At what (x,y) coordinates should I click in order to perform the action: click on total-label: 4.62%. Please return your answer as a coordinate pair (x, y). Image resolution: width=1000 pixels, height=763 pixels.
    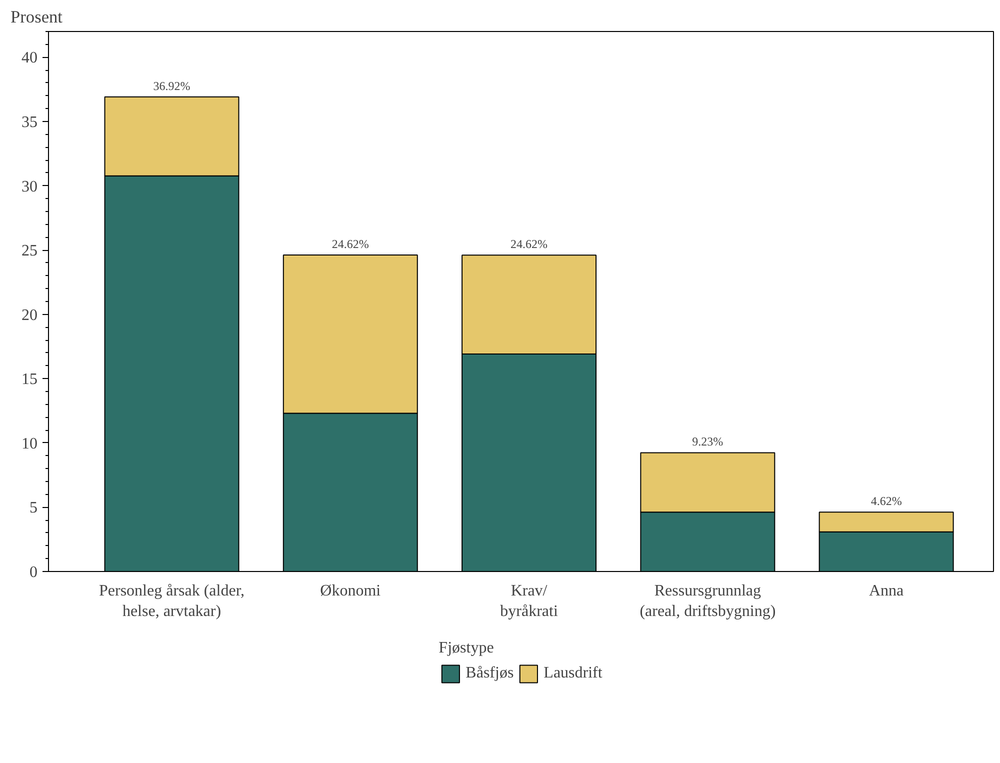
    Looking at the image, I should click on (886, 501).